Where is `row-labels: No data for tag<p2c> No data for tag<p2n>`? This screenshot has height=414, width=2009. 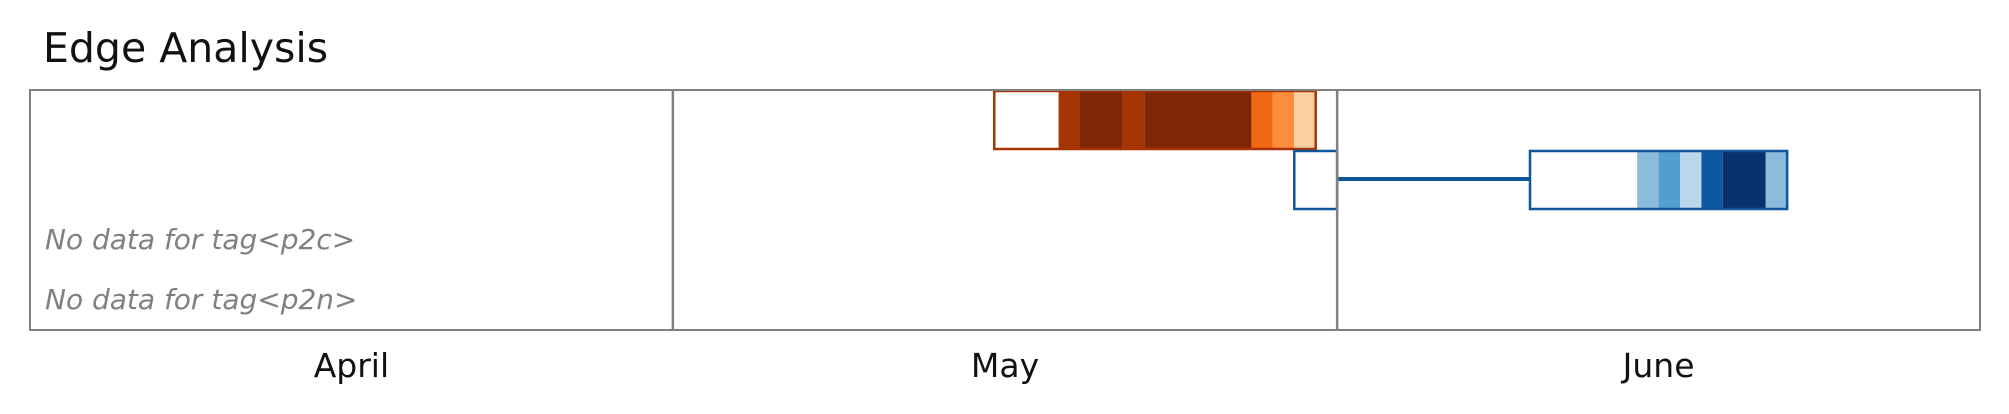 row-labels: No data for tag<p2c> No data for tag<p2n> is located at coordinates (201, 269).